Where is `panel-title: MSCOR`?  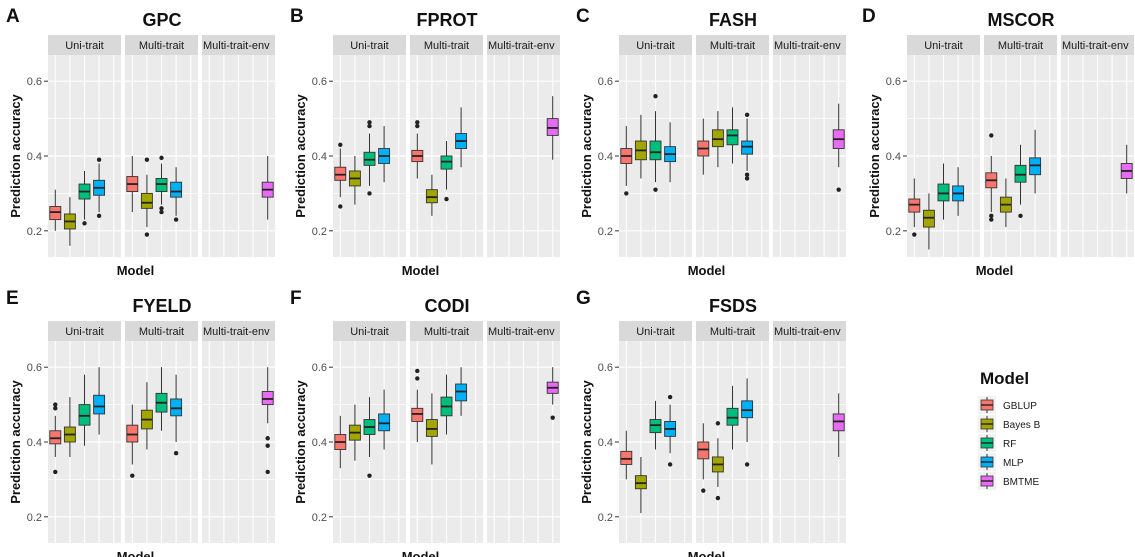
panel-title: MSCOR is located at coordinates (1021, 20).